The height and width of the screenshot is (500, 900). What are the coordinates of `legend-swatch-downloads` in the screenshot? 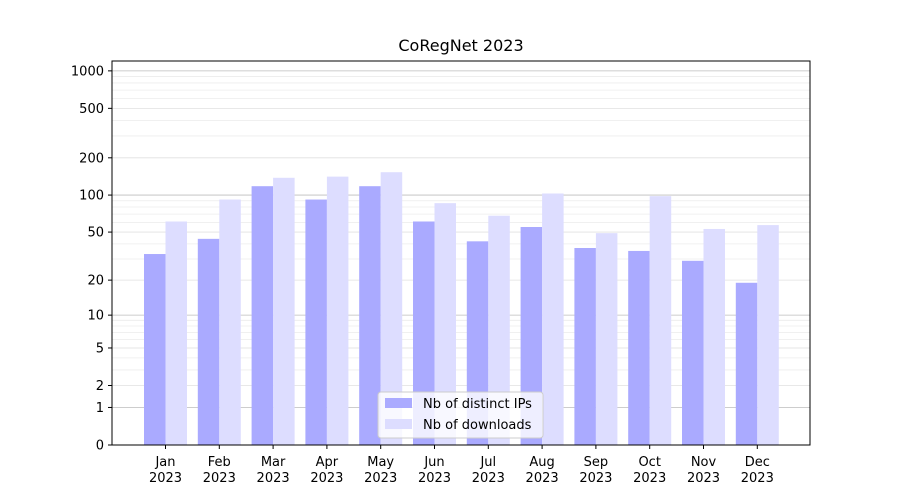 It's located at (398, 424).